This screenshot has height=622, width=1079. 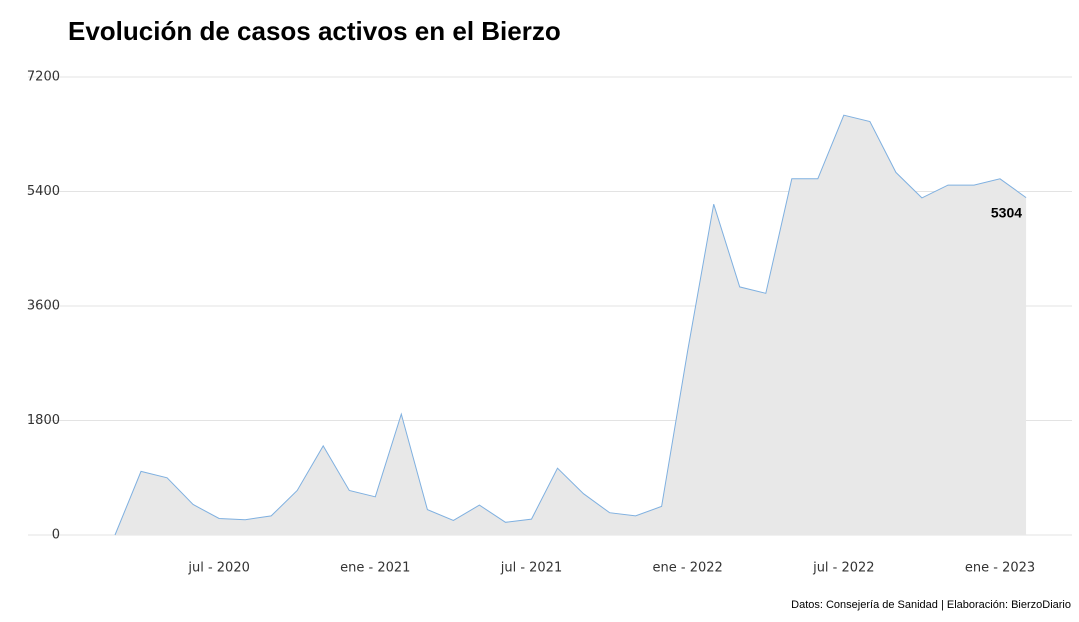 I want to click on y-tick-label: 7200, so click(x=43, y=77).